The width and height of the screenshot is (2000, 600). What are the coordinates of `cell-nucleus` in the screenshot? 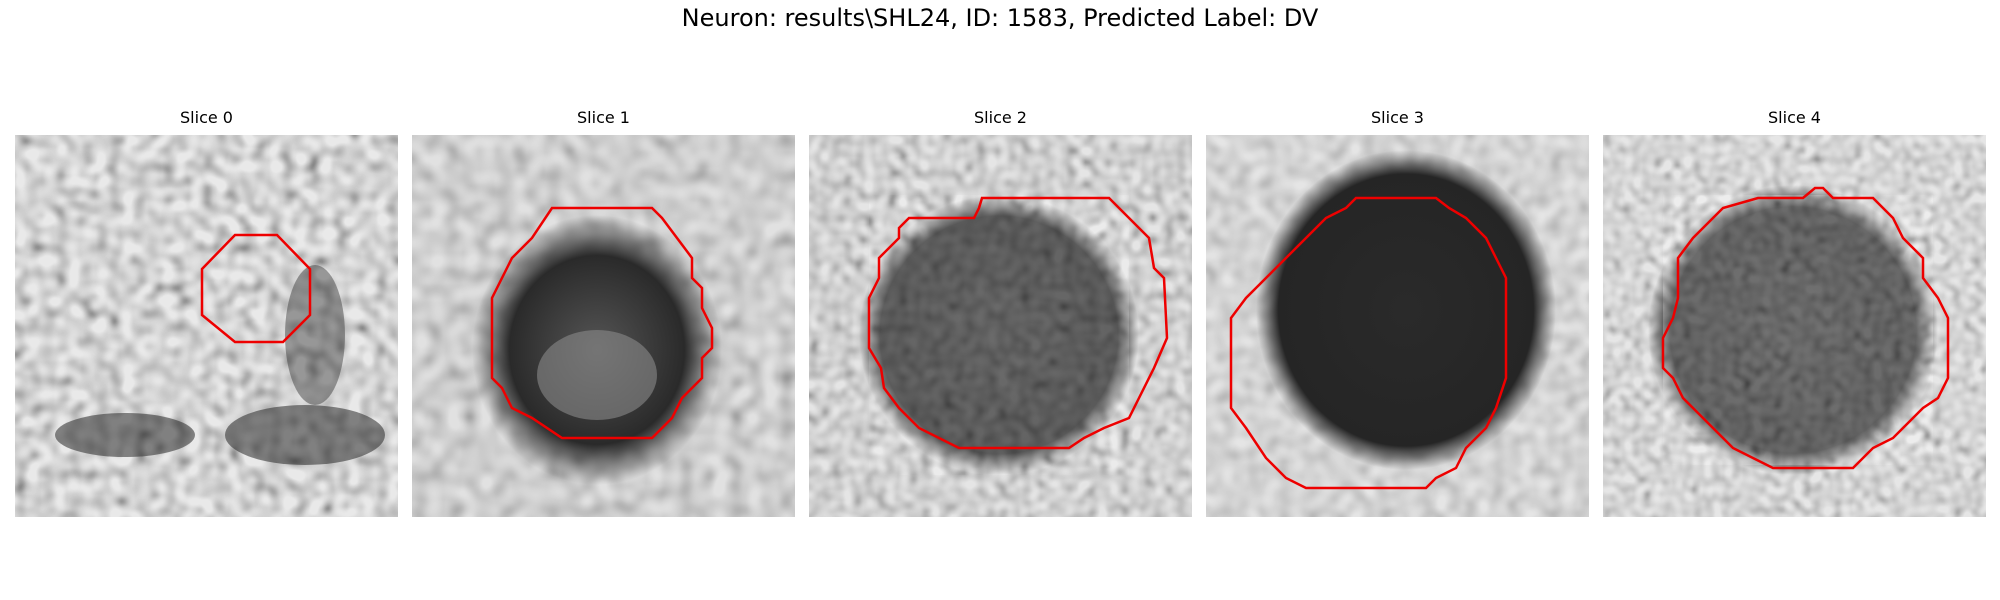 It's located at (597, 375).